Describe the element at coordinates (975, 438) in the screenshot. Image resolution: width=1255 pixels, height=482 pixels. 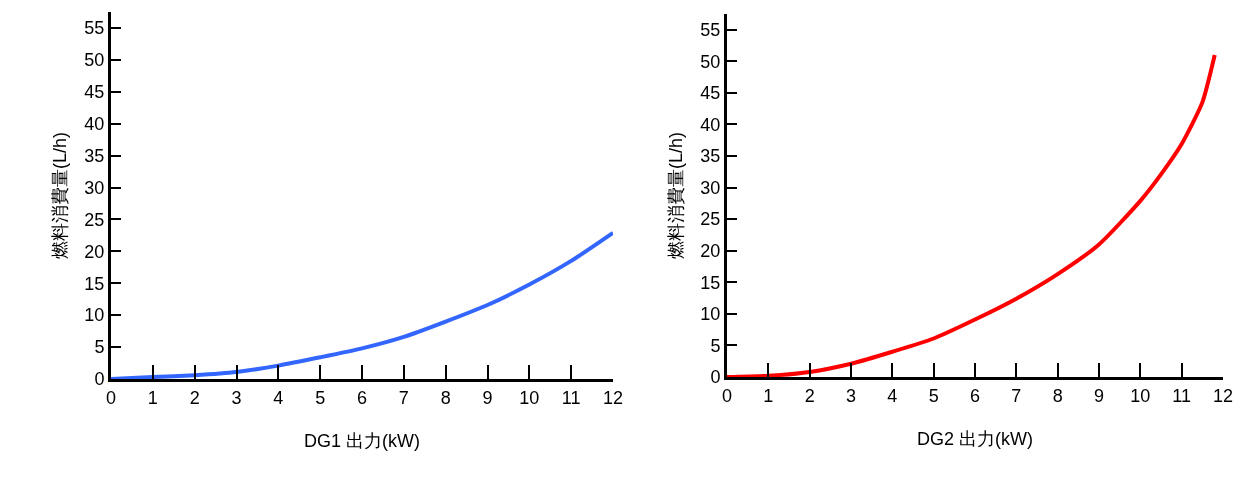
I see `x-axis-title: DG2 出力(kW)` at that location.